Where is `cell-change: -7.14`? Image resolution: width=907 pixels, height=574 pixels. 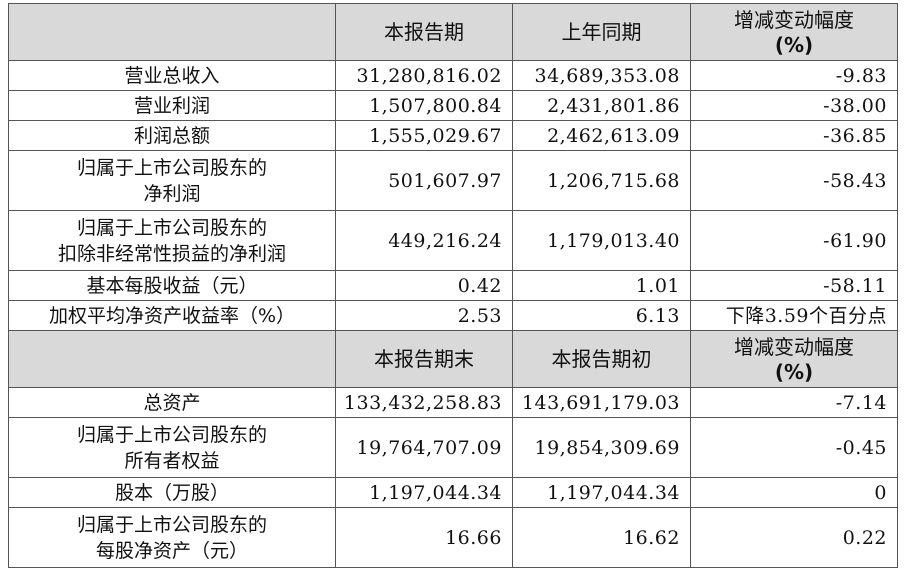
cell-change: -7.14 is located at coordinates (794, 402).